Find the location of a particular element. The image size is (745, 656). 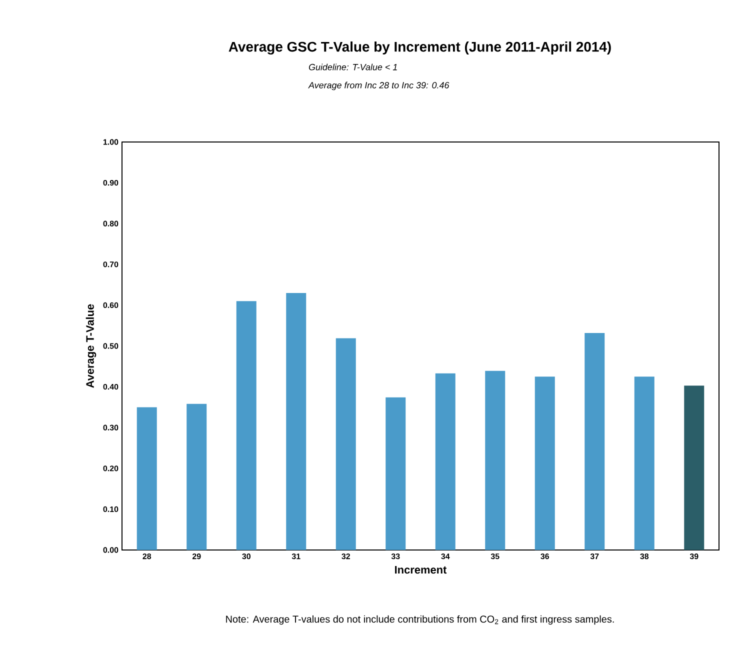

x-axis-title: Increment is located at coordinates (421, 570).